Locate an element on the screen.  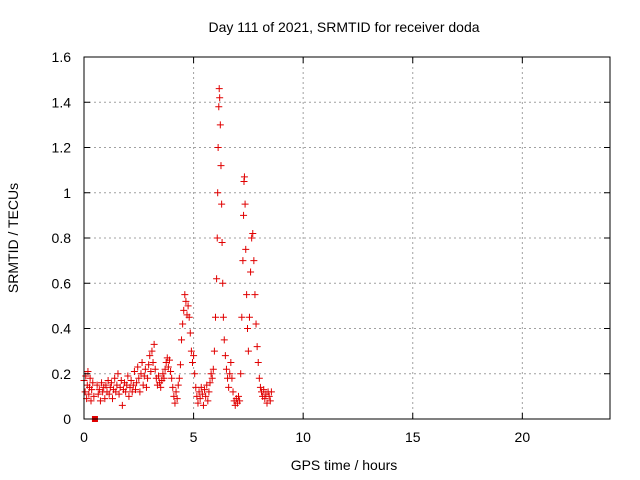
x-tick-label: 20 is located at coordinates (523, 437).